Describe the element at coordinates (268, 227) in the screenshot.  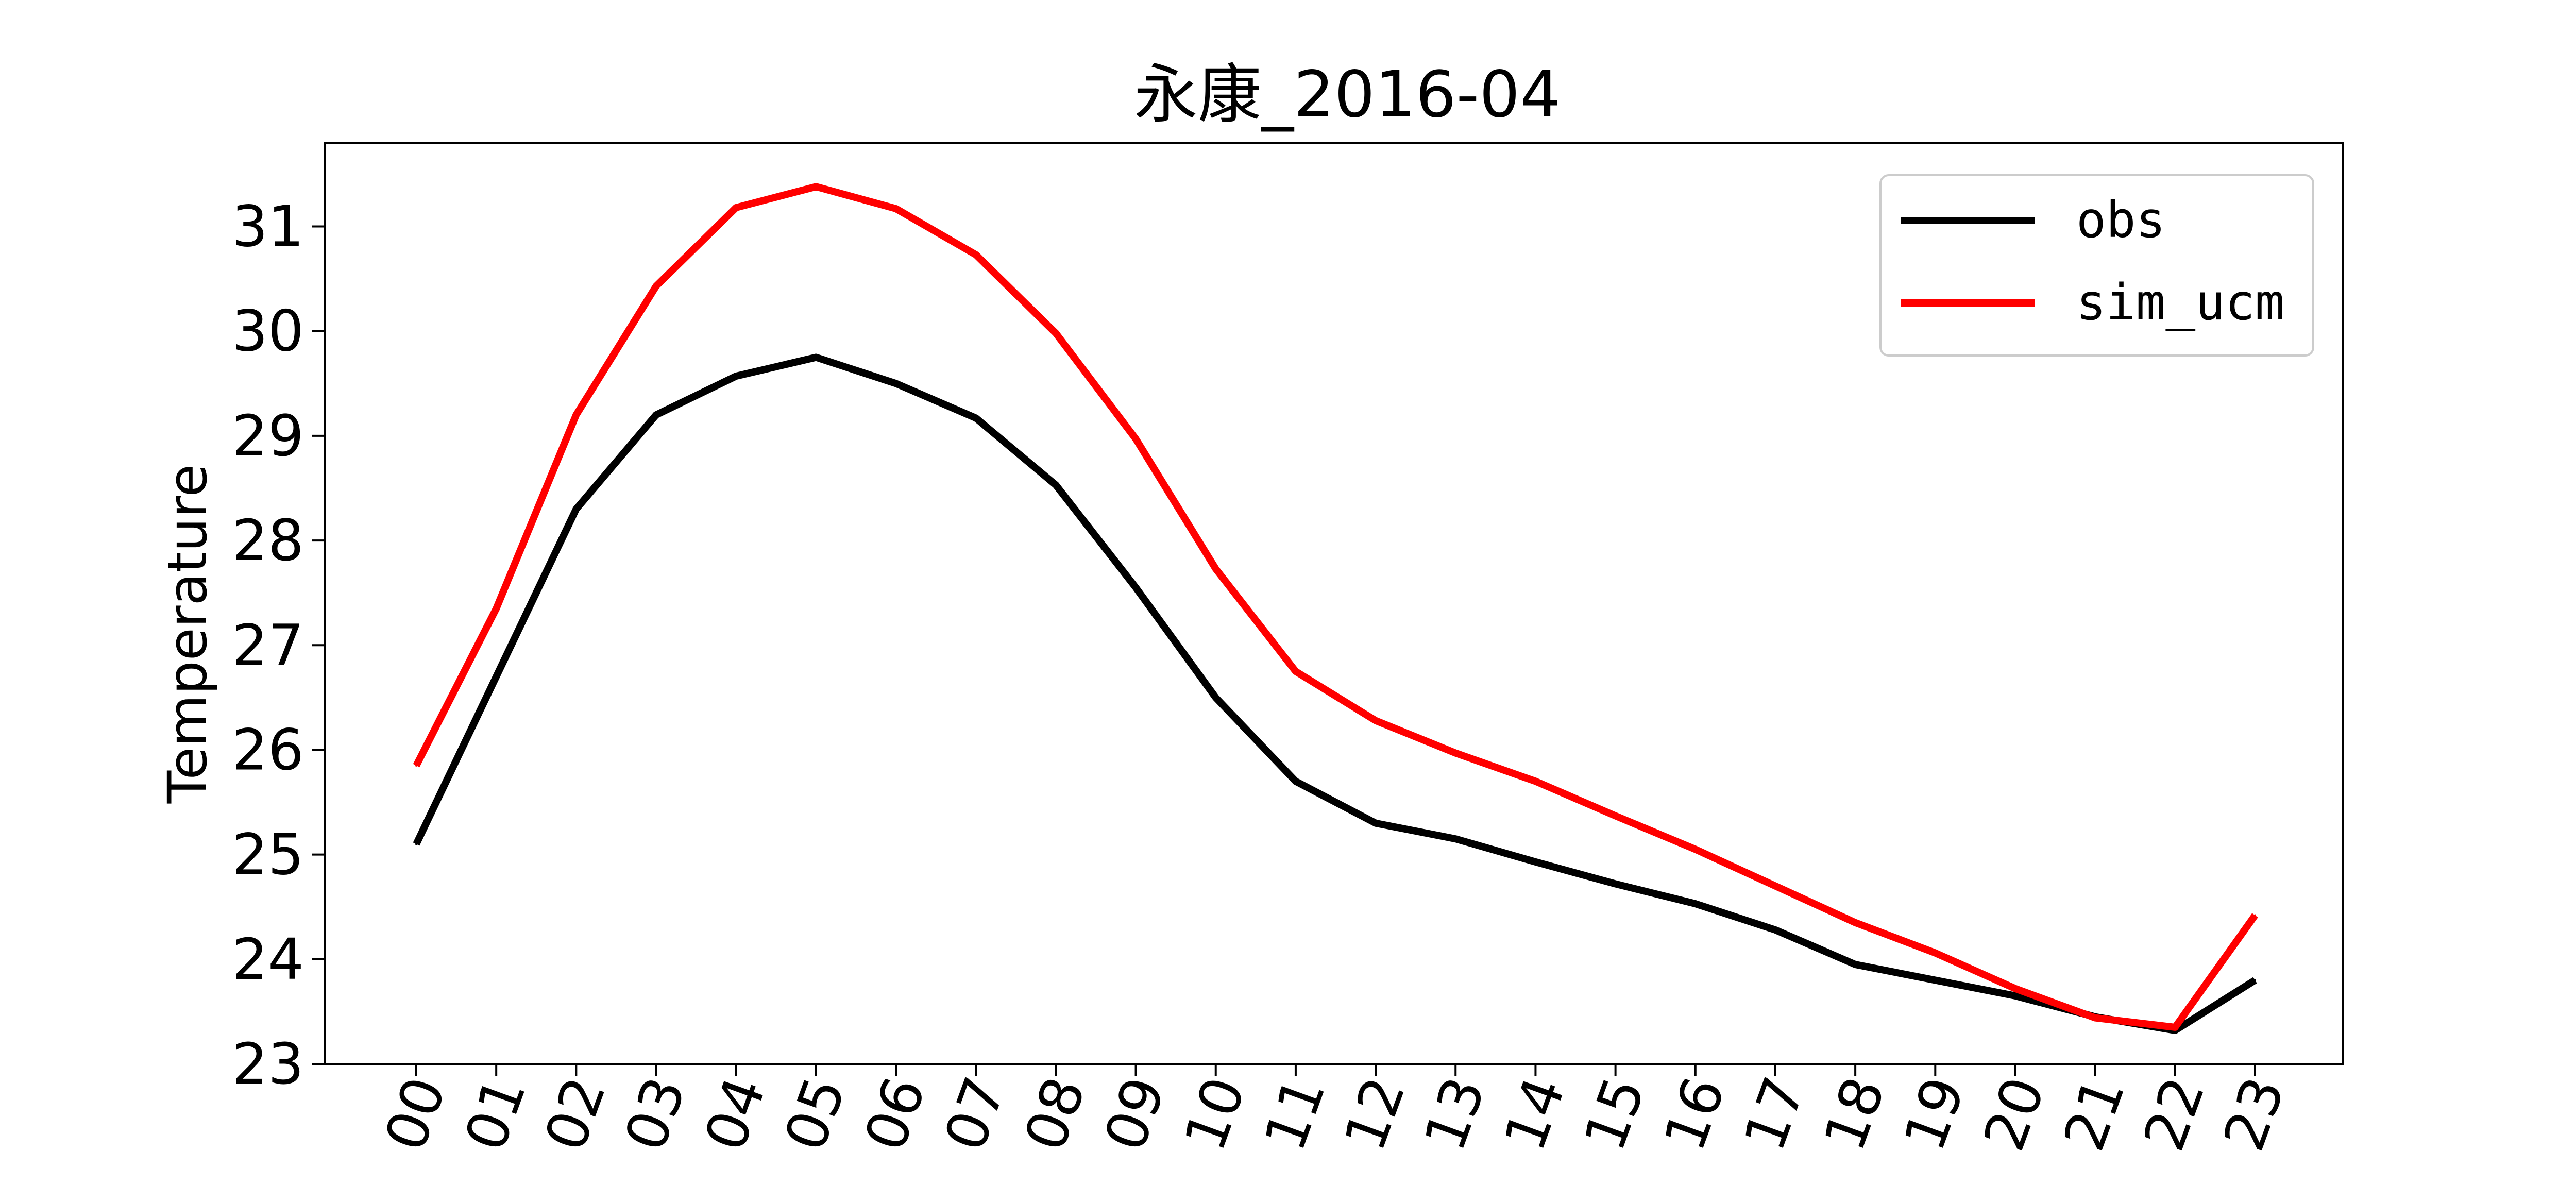
I see `y-tick-label: 31` at that location.